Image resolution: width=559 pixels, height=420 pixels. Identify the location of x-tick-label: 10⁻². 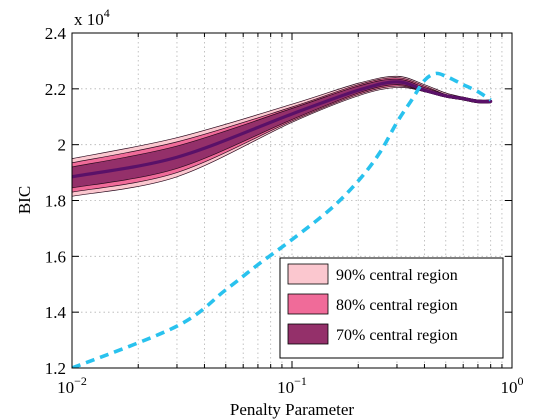
(72, 385).